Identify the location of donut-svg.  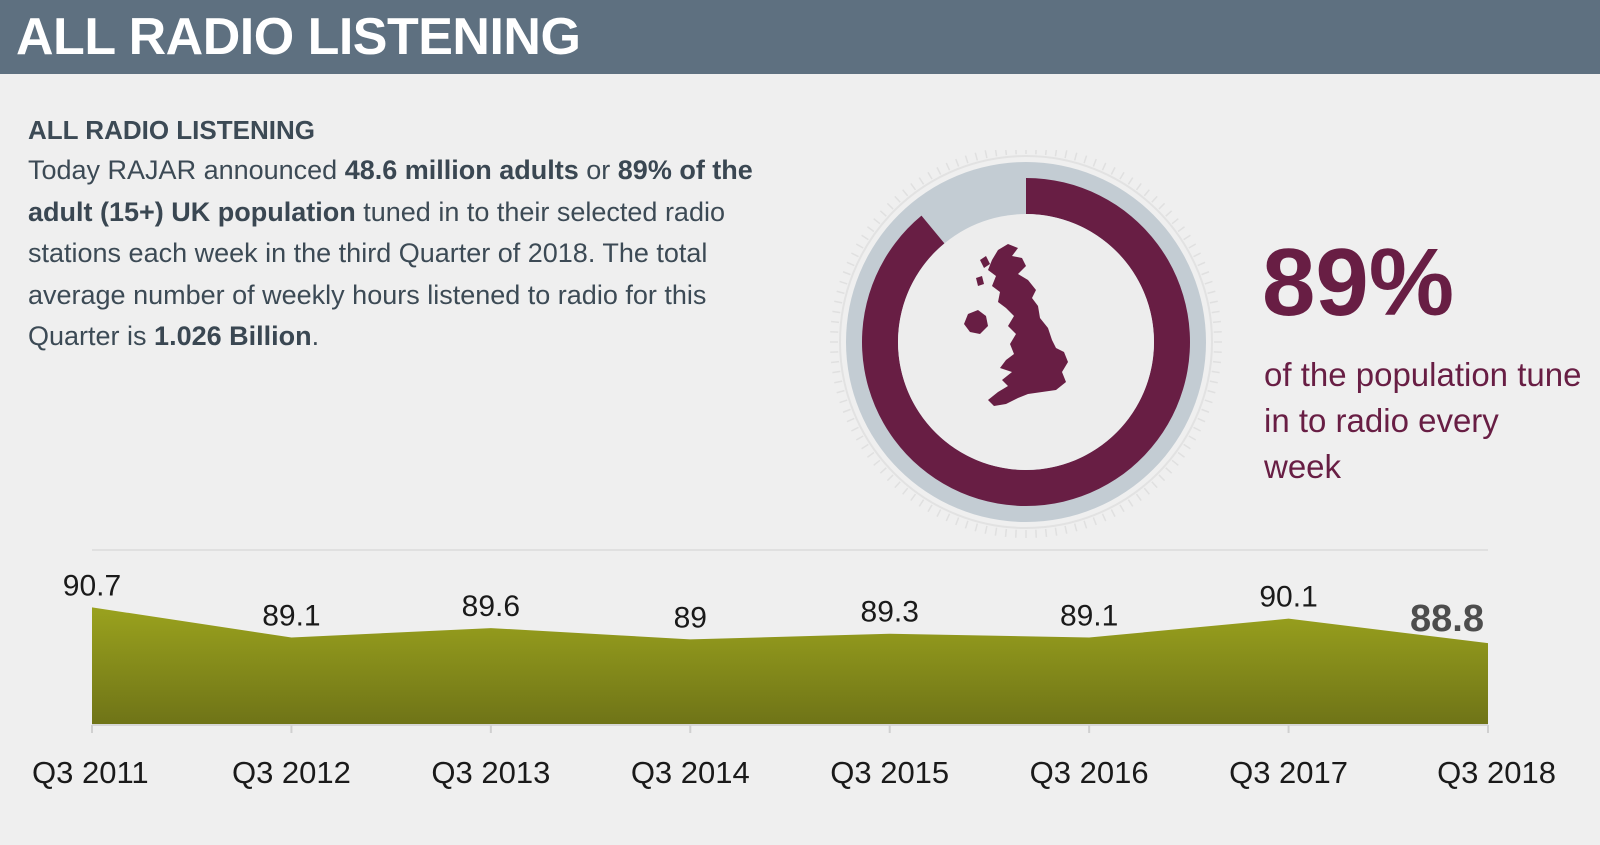
(1026, 350).